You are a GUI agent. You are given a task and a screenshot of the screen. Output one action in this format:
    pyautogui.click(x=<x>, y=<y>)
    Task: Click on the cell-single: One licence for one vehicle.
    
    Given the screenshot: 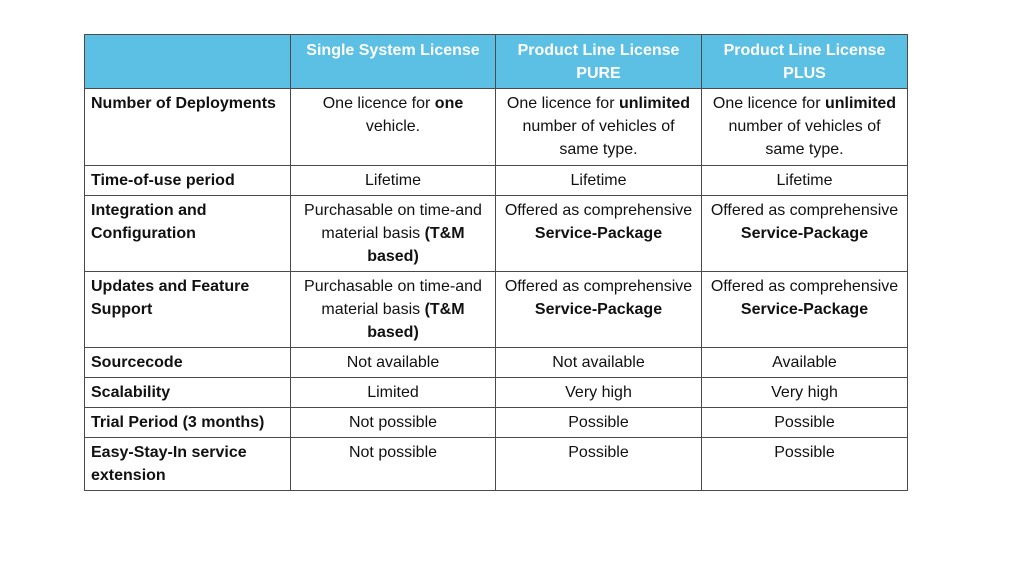 What is the action you would take?
    pyautogui.click(x=393, y=127)
    